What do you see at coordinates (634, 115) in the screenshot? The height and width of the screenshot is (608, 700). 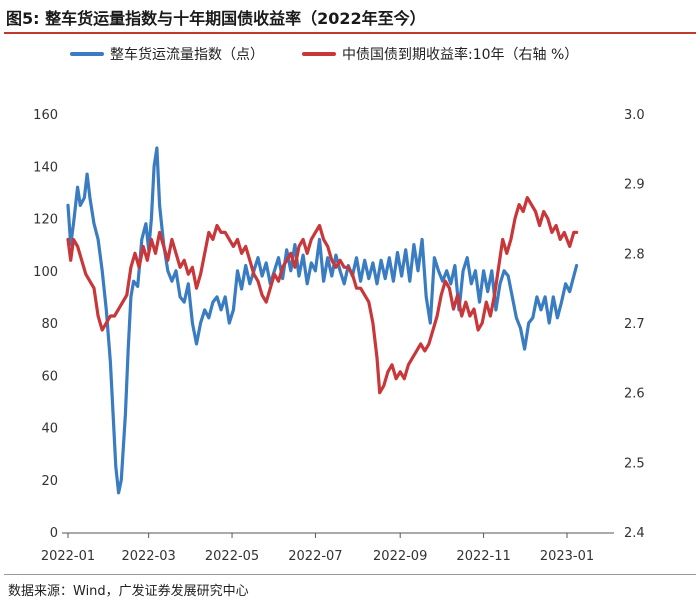 I see `y-right-tick-label: 3.0` at bounding box center [634, 115].